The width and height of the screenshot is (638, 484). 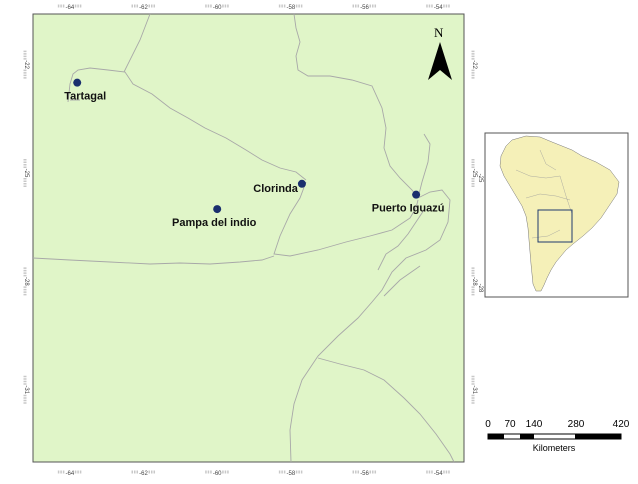 I want to click on inset-borders, so click(x=544, y=194).